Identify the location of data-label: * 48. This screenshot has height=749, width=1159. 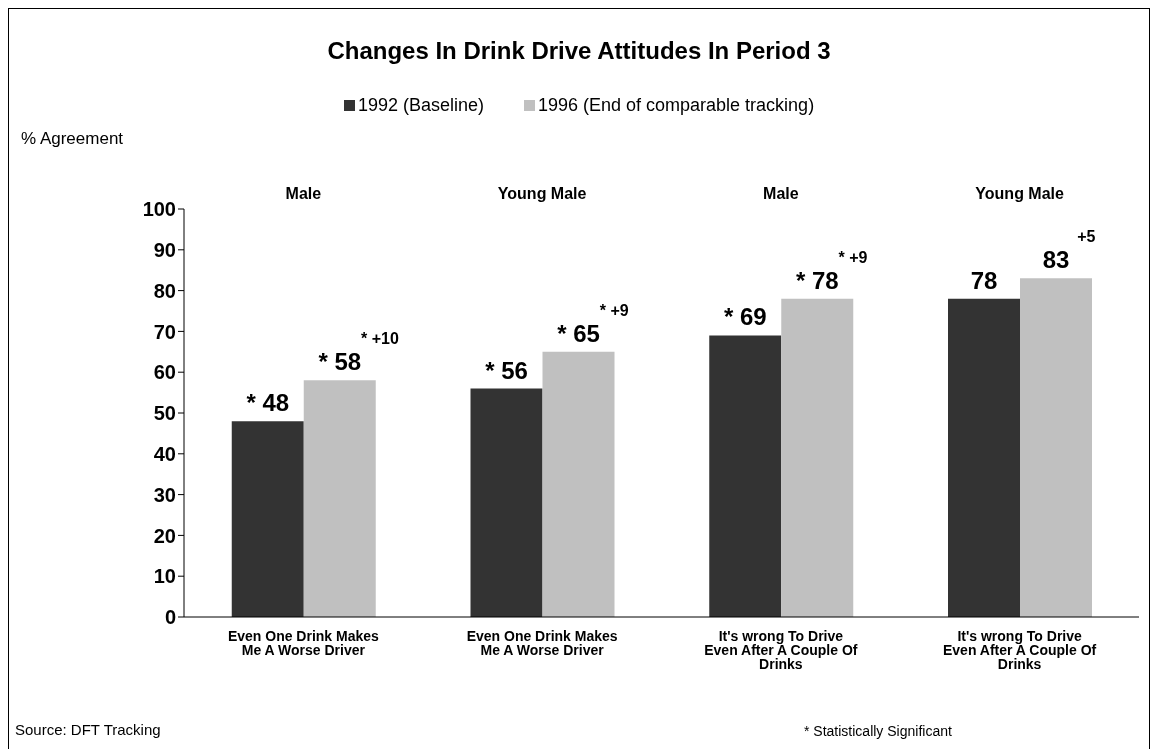
(268, 403).